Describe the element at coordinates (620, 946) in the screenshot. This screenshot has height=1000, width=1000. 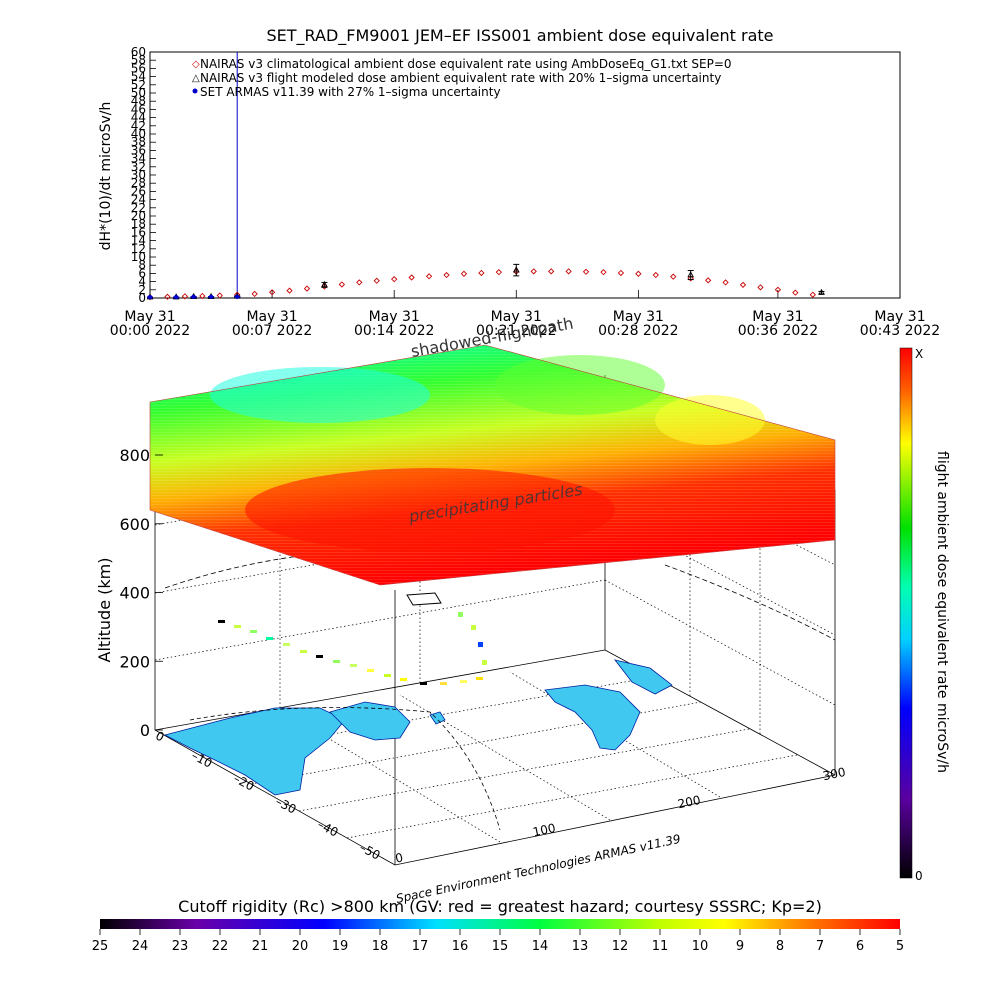
I see `rigidity-tick-label: 12` at that location.